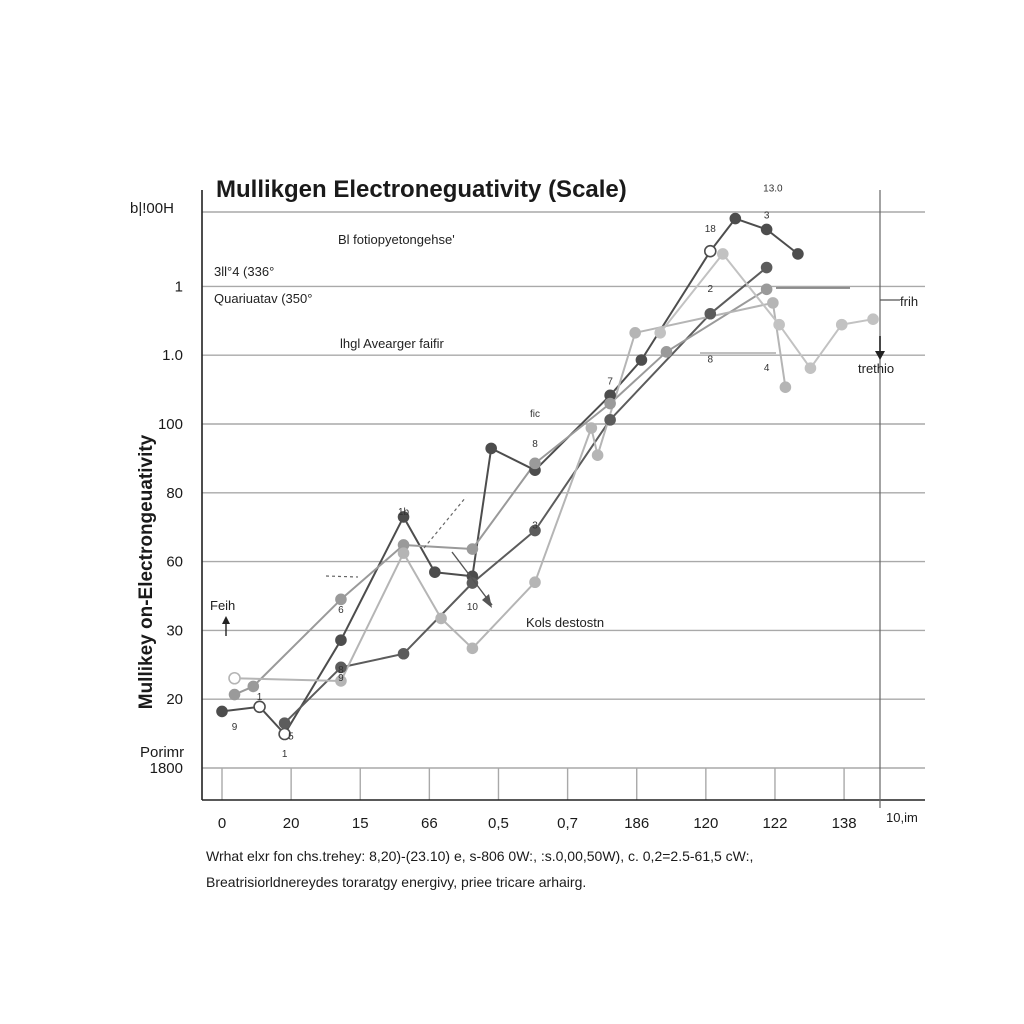 This screenshot has width=1024, height=1024. Describe the element at coordinates (174, 699) in the screenshot. I see `y-tick-label: 20` at that location.